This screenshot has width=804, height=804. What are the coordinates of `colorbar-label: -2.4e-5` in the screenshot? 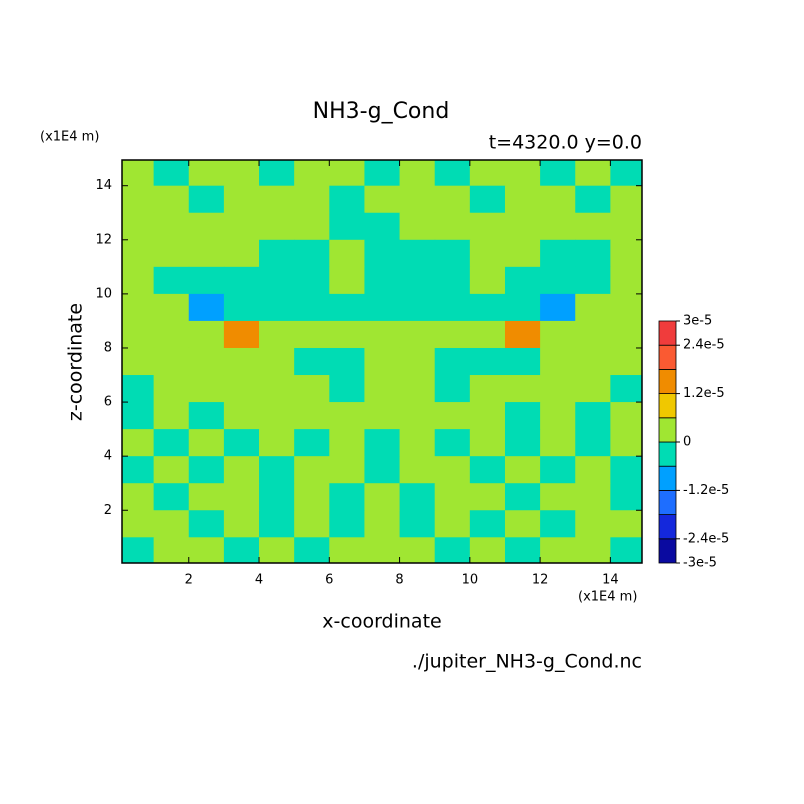 It's located at (706, 538).